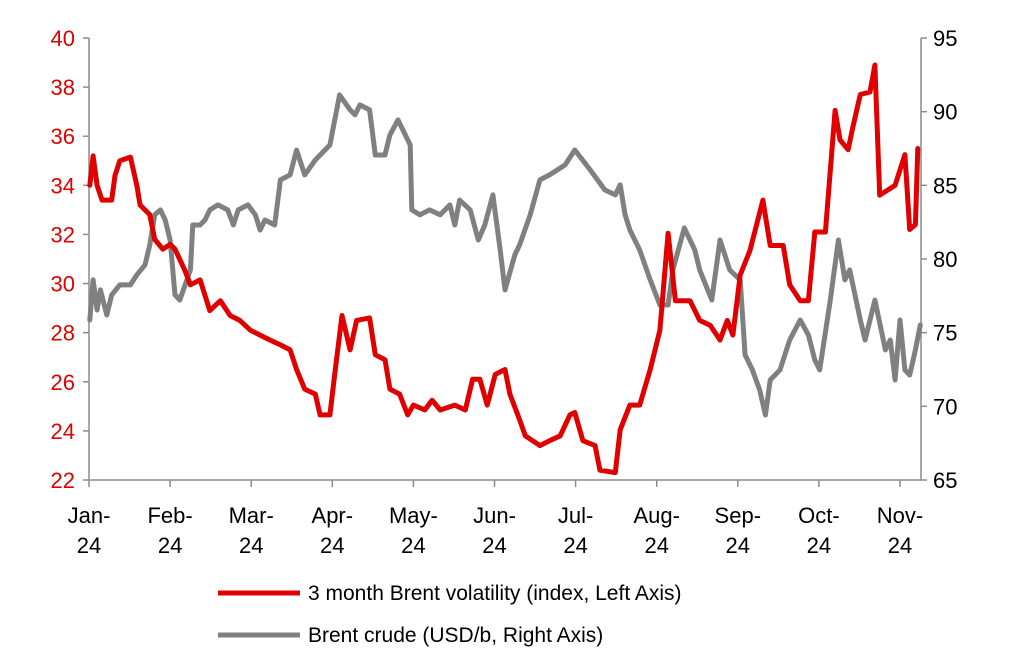 This screenshot has width=1022, height=671. Describe the element at coordinates (63, 87) in the screenshot. I see `left-tick-label: 38` at that location.